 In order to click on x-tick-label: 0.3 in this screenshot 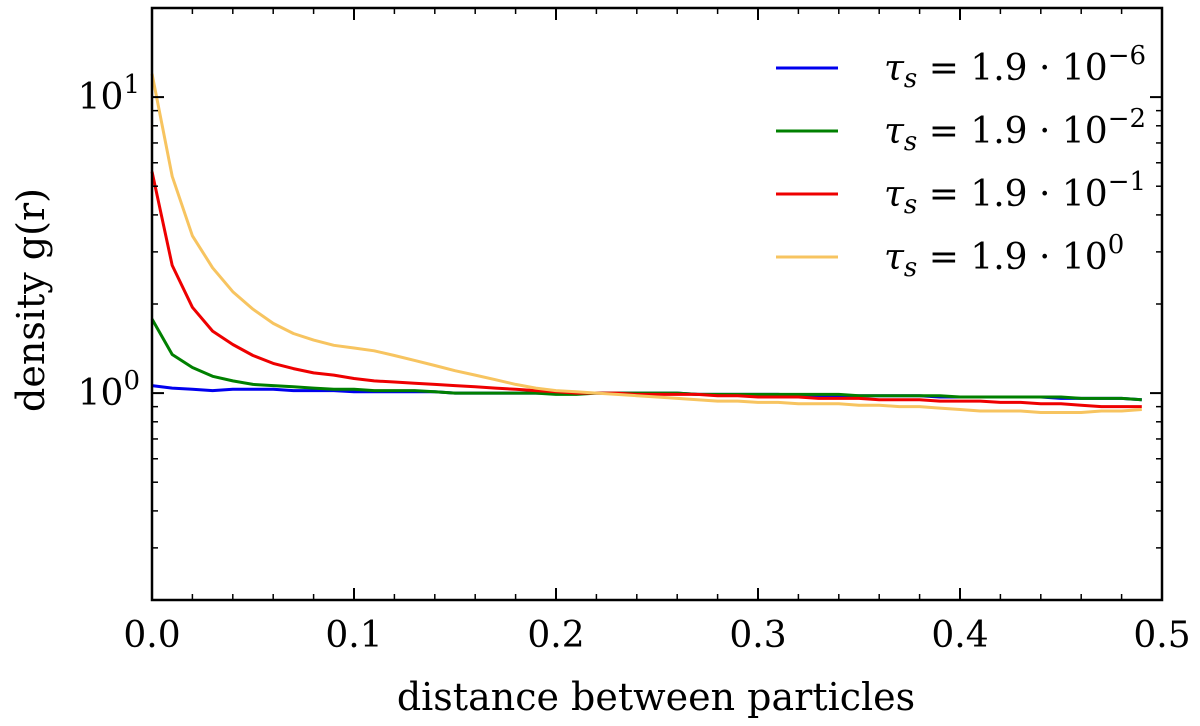, I will do `click(757, 635)`.